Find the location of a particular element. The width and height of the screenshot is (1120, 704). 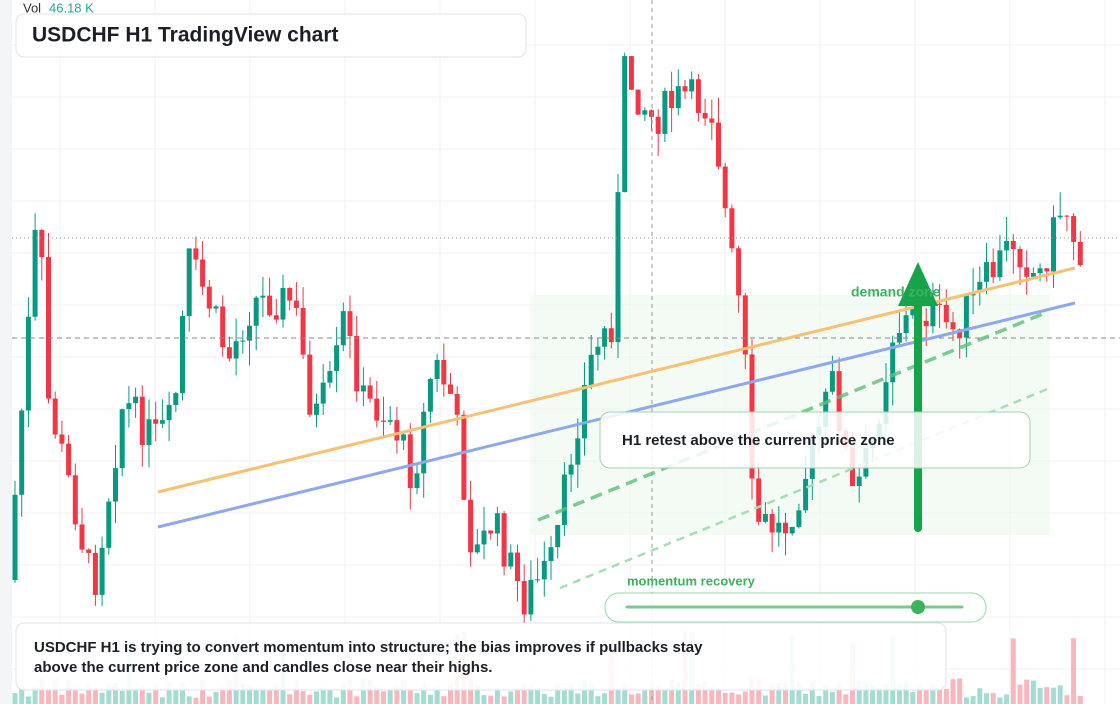

vol-label: Vol is located at coordinates (32, 7).